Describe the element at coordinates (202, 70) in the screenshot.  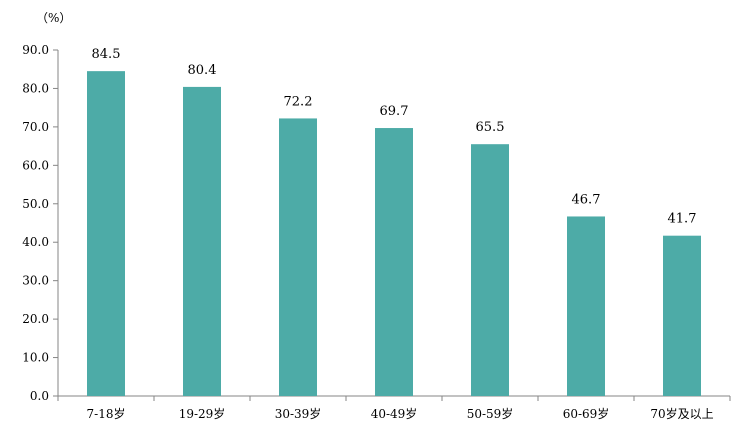
I see `data-label: 80.4` at that location.